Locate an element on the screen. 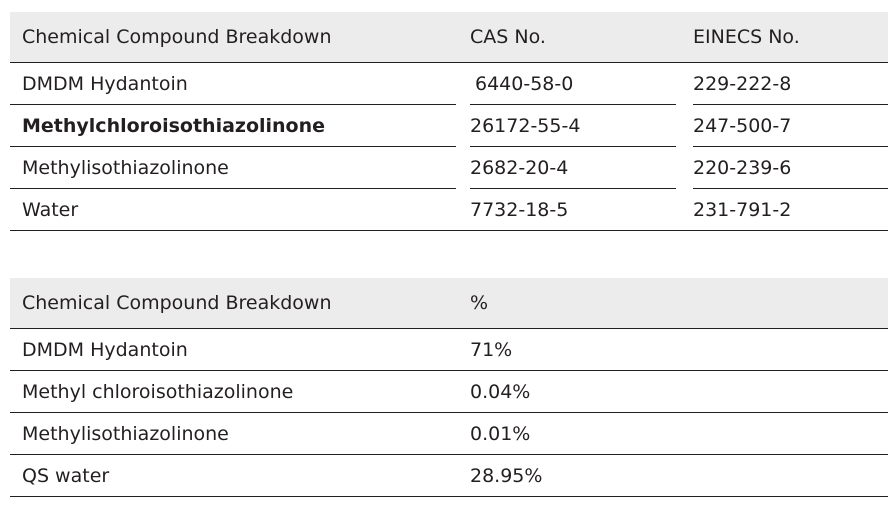 The width and height of the screenshot is (895, 512). percent-value: 28.95% is located at coordinates (506, 476).